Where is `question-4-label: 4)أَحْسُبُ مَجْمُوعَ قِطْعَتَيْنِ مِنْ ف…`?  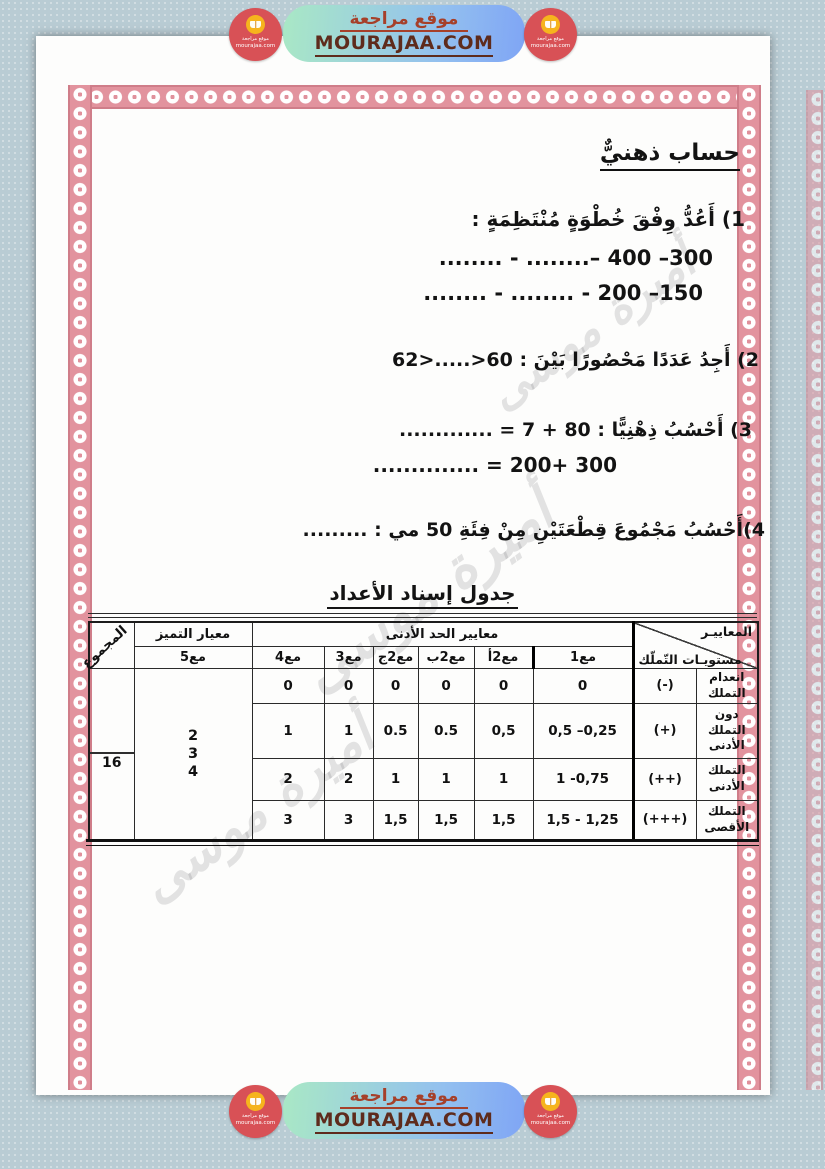
question-4-label: 4)أَحْسُبُ مَجْمُوعَ قِطْعَتَيْنِ مِنْ ف… is located at coordinates (533, 530).